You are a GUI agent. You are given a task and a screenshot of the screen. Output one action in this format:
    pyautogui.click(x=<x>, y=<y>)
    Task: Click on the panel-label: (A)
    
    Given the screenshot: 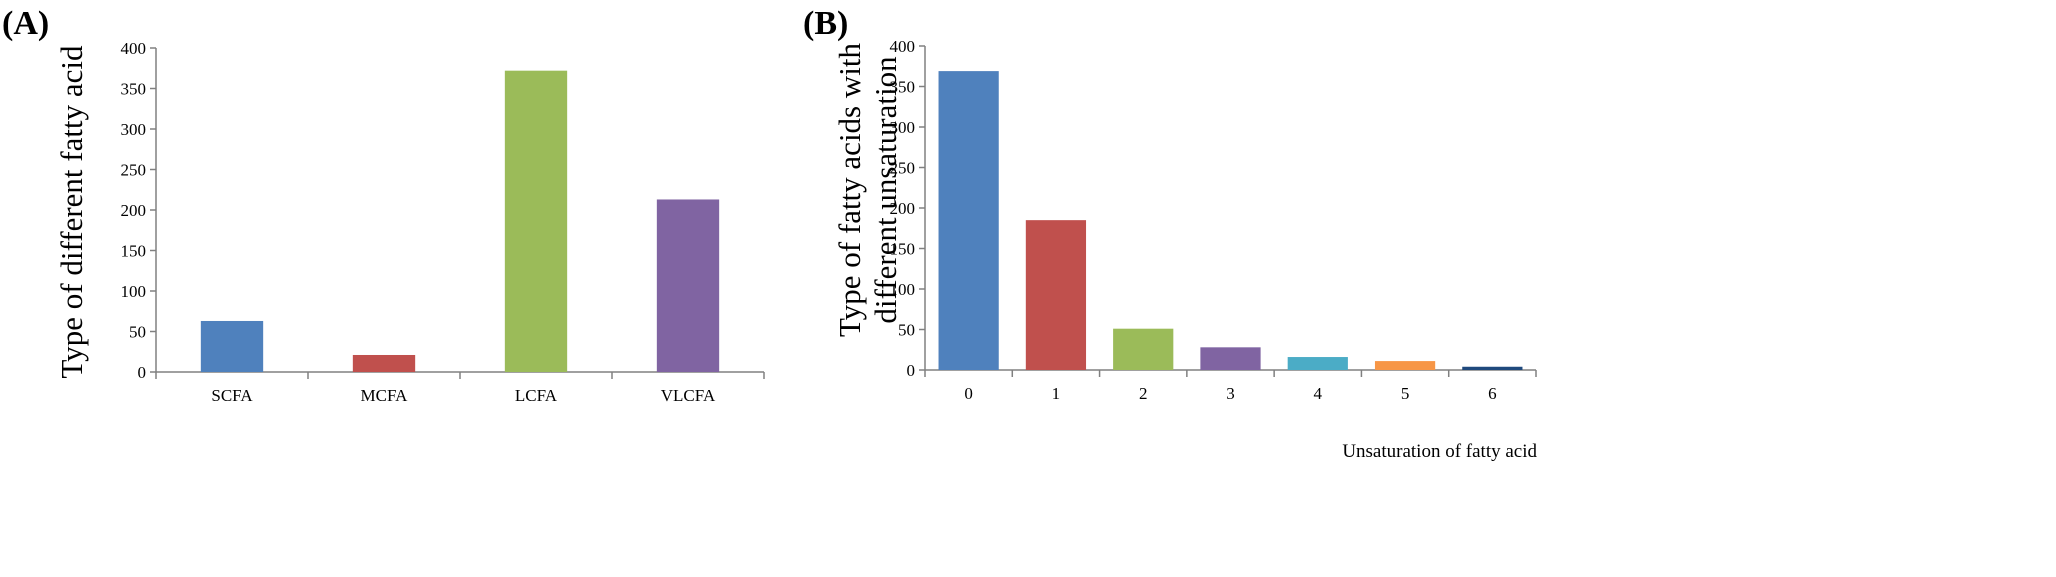 What is the action you would take?
    pyautogui.click(x=25, y=23)
    